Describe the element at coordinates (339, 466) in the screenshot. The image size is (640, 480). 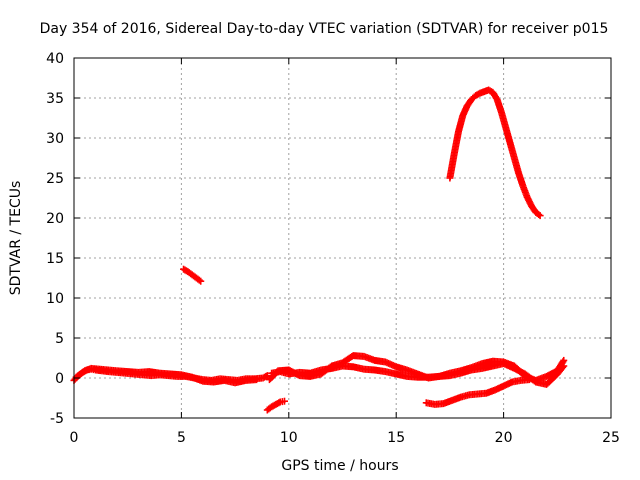
I see `x-axis-label: GPS time / hours` at that location.